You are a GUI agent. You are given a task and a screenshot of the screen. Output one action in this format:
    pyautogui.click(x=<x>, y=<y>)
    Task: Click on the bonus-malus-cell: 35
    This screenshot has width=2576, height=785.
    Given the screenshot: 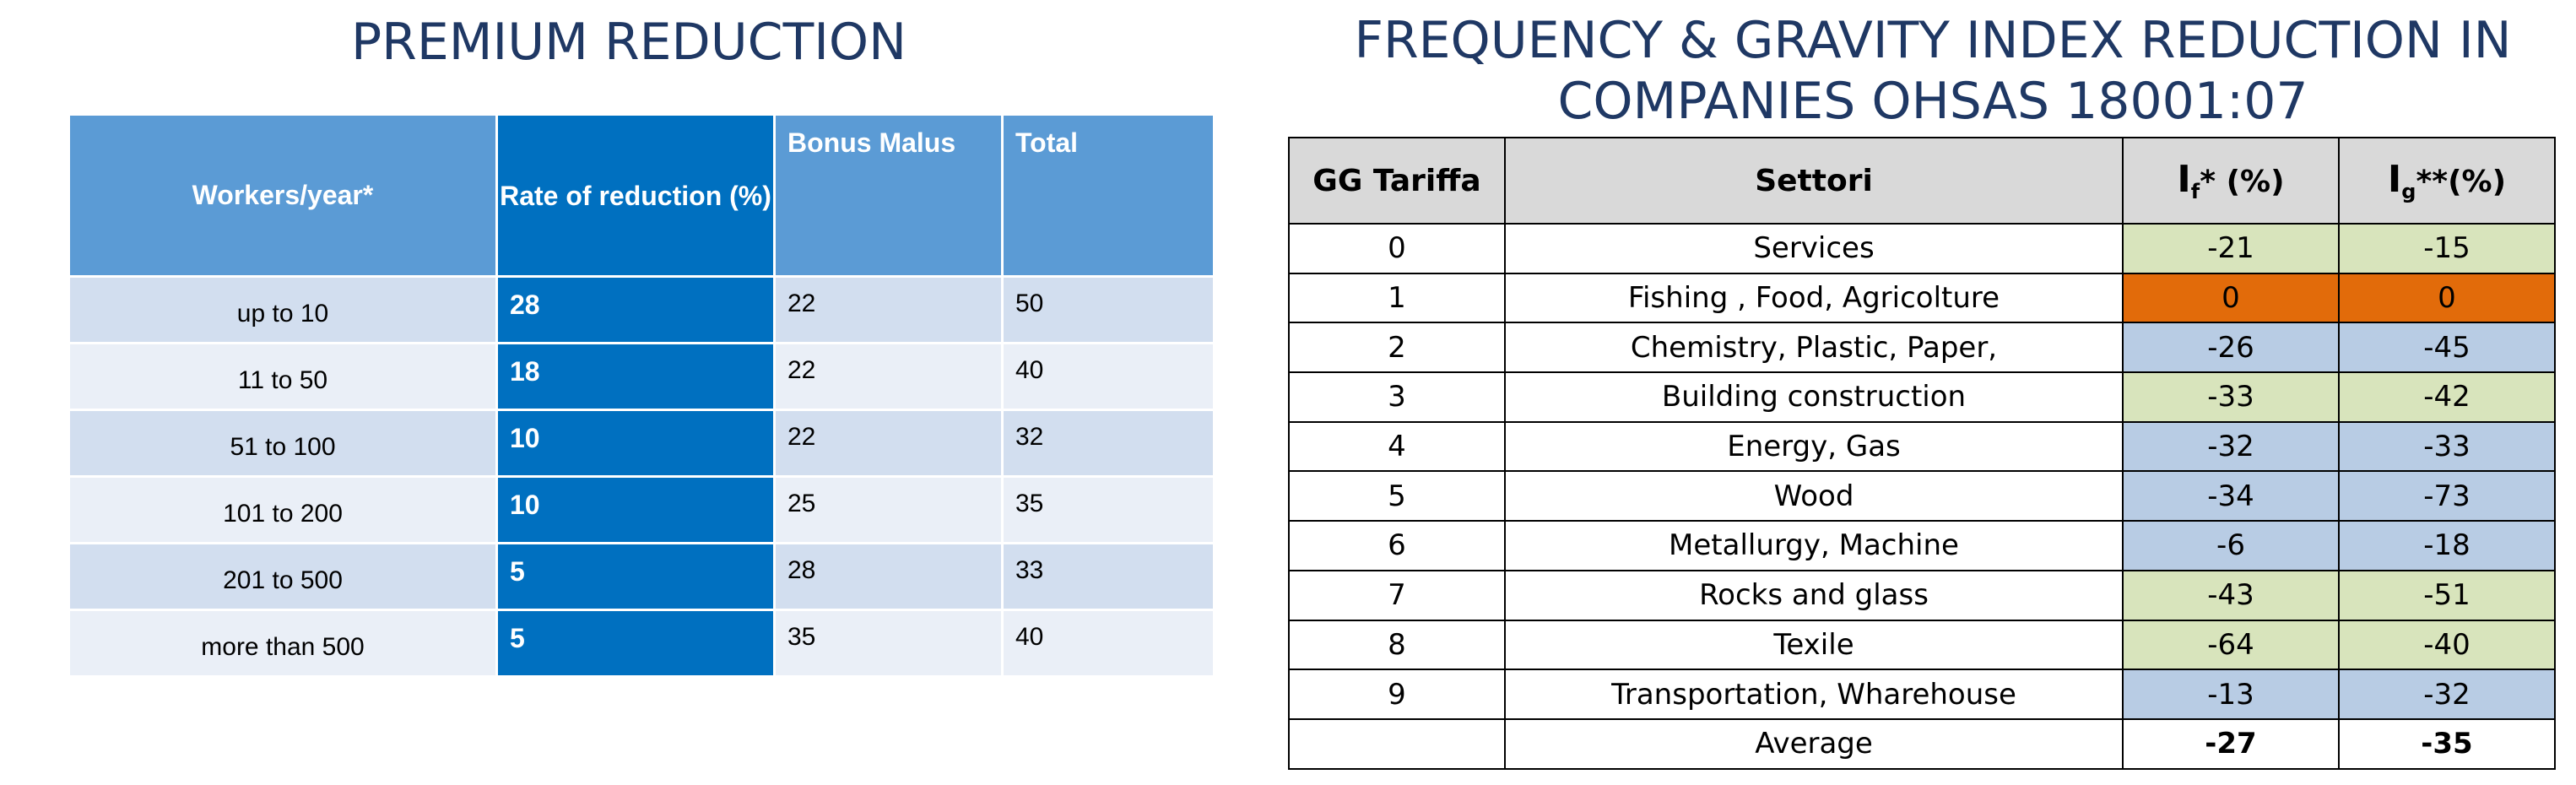 What is the action you would take?
    pyautogui.click(x=889, y=643)
    